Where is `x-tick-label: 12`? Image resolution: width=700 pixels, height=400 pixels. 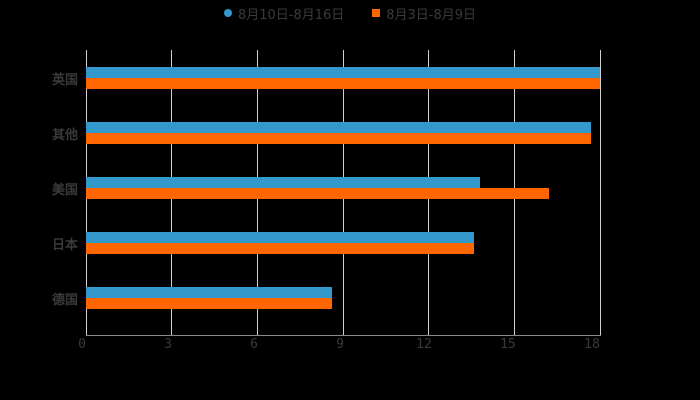 x-tick-label: 12 is located at coordinates (424, 344).